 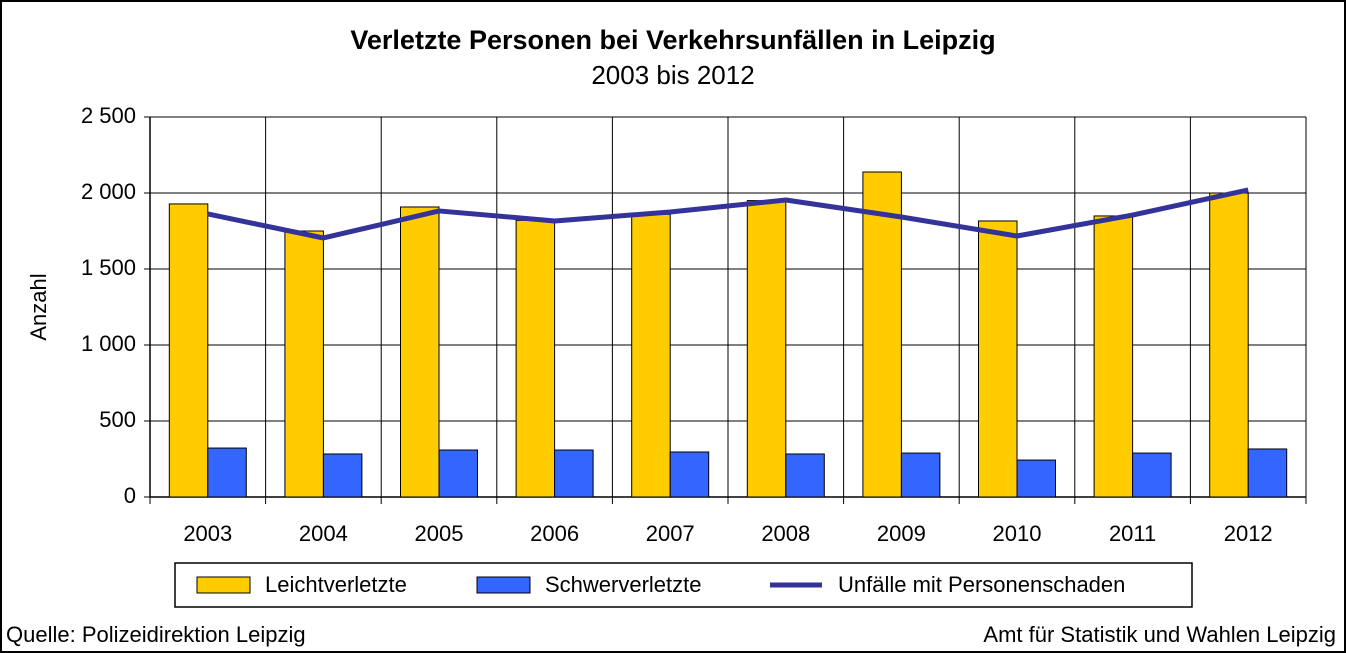 What do you see at coordinates (1159, 634) in the screenshot?
I see `publisher: Amt für Statistik und Wahlen Leipzig` at bounding box center [1159, 634].